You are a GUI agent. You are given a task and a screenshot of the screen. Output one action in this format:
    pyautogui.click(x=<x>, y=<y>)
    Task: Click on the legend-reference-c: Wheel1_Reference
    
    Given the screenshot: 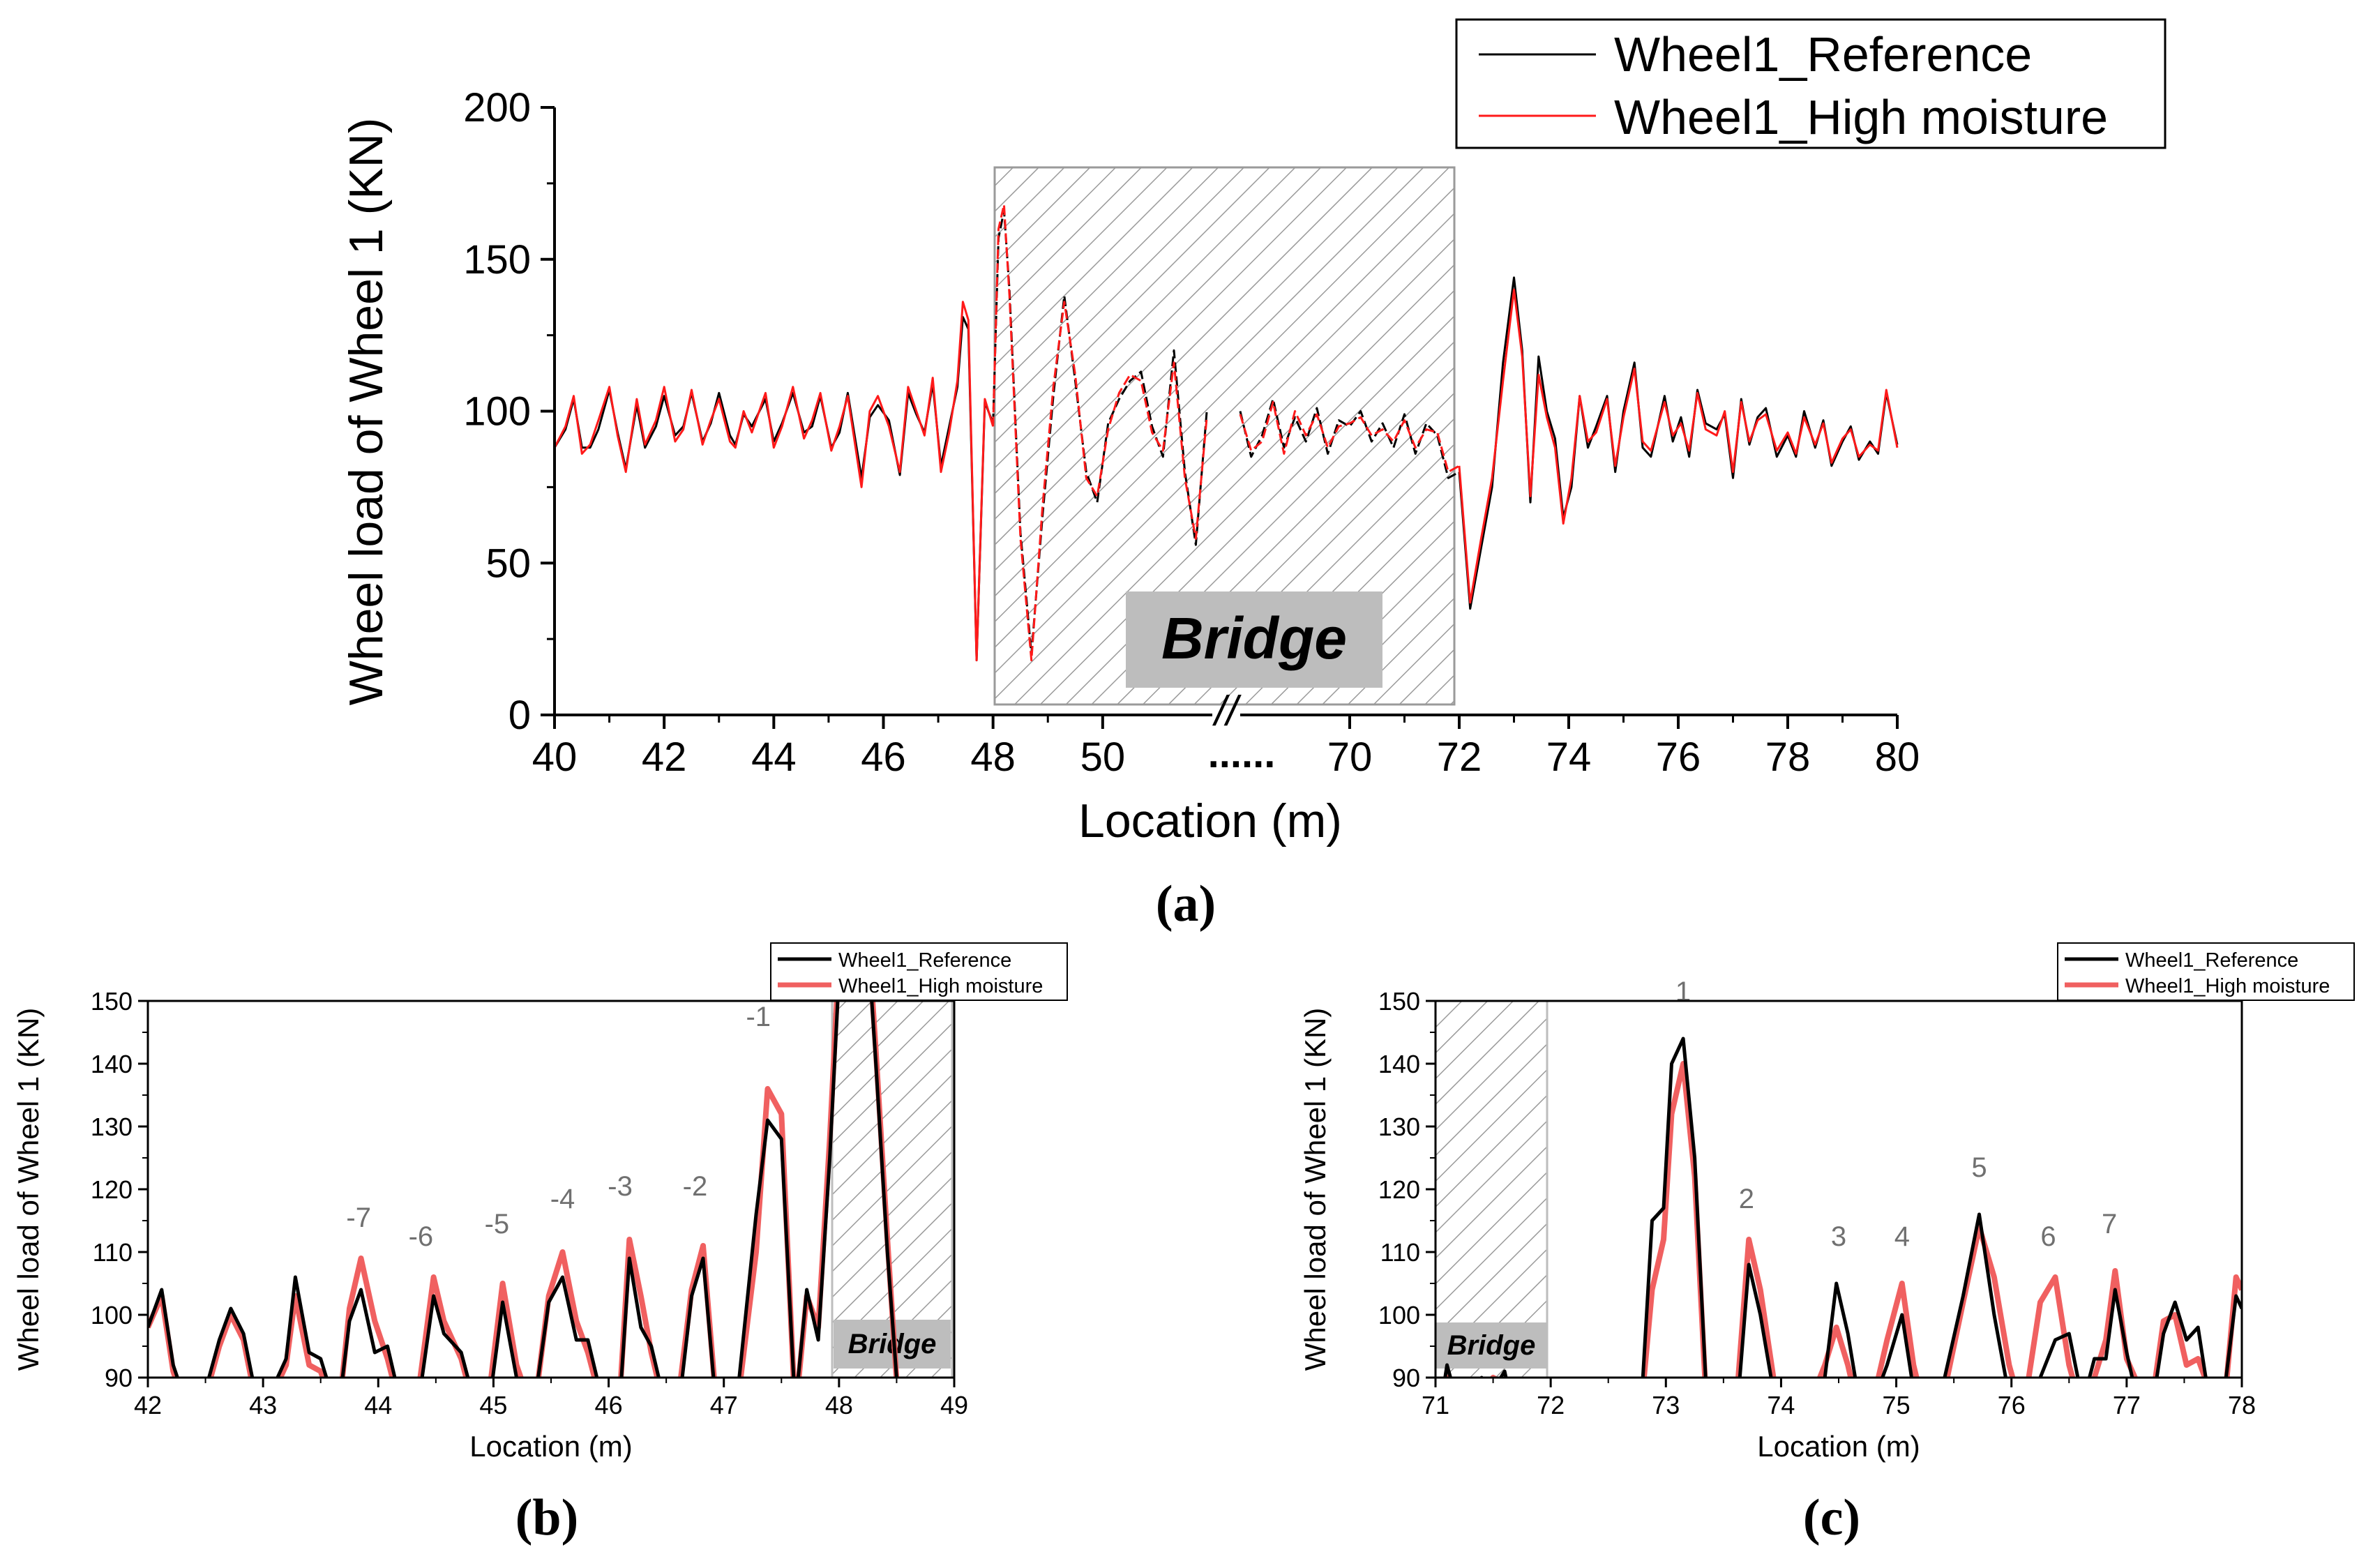 What is the action you would take?
    pyautogui.click(x=2211, y=960)
    